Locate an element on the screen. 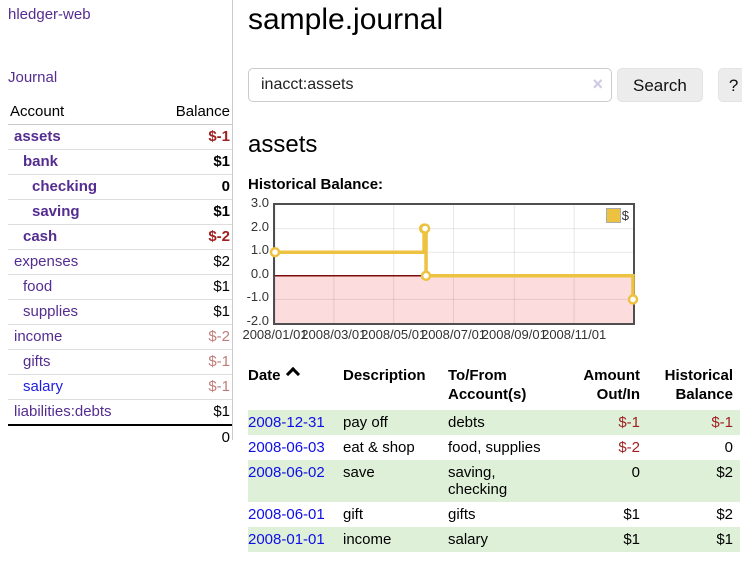  transaction-date-cell: 2008-12-31 is located at coordinates (295, 422).